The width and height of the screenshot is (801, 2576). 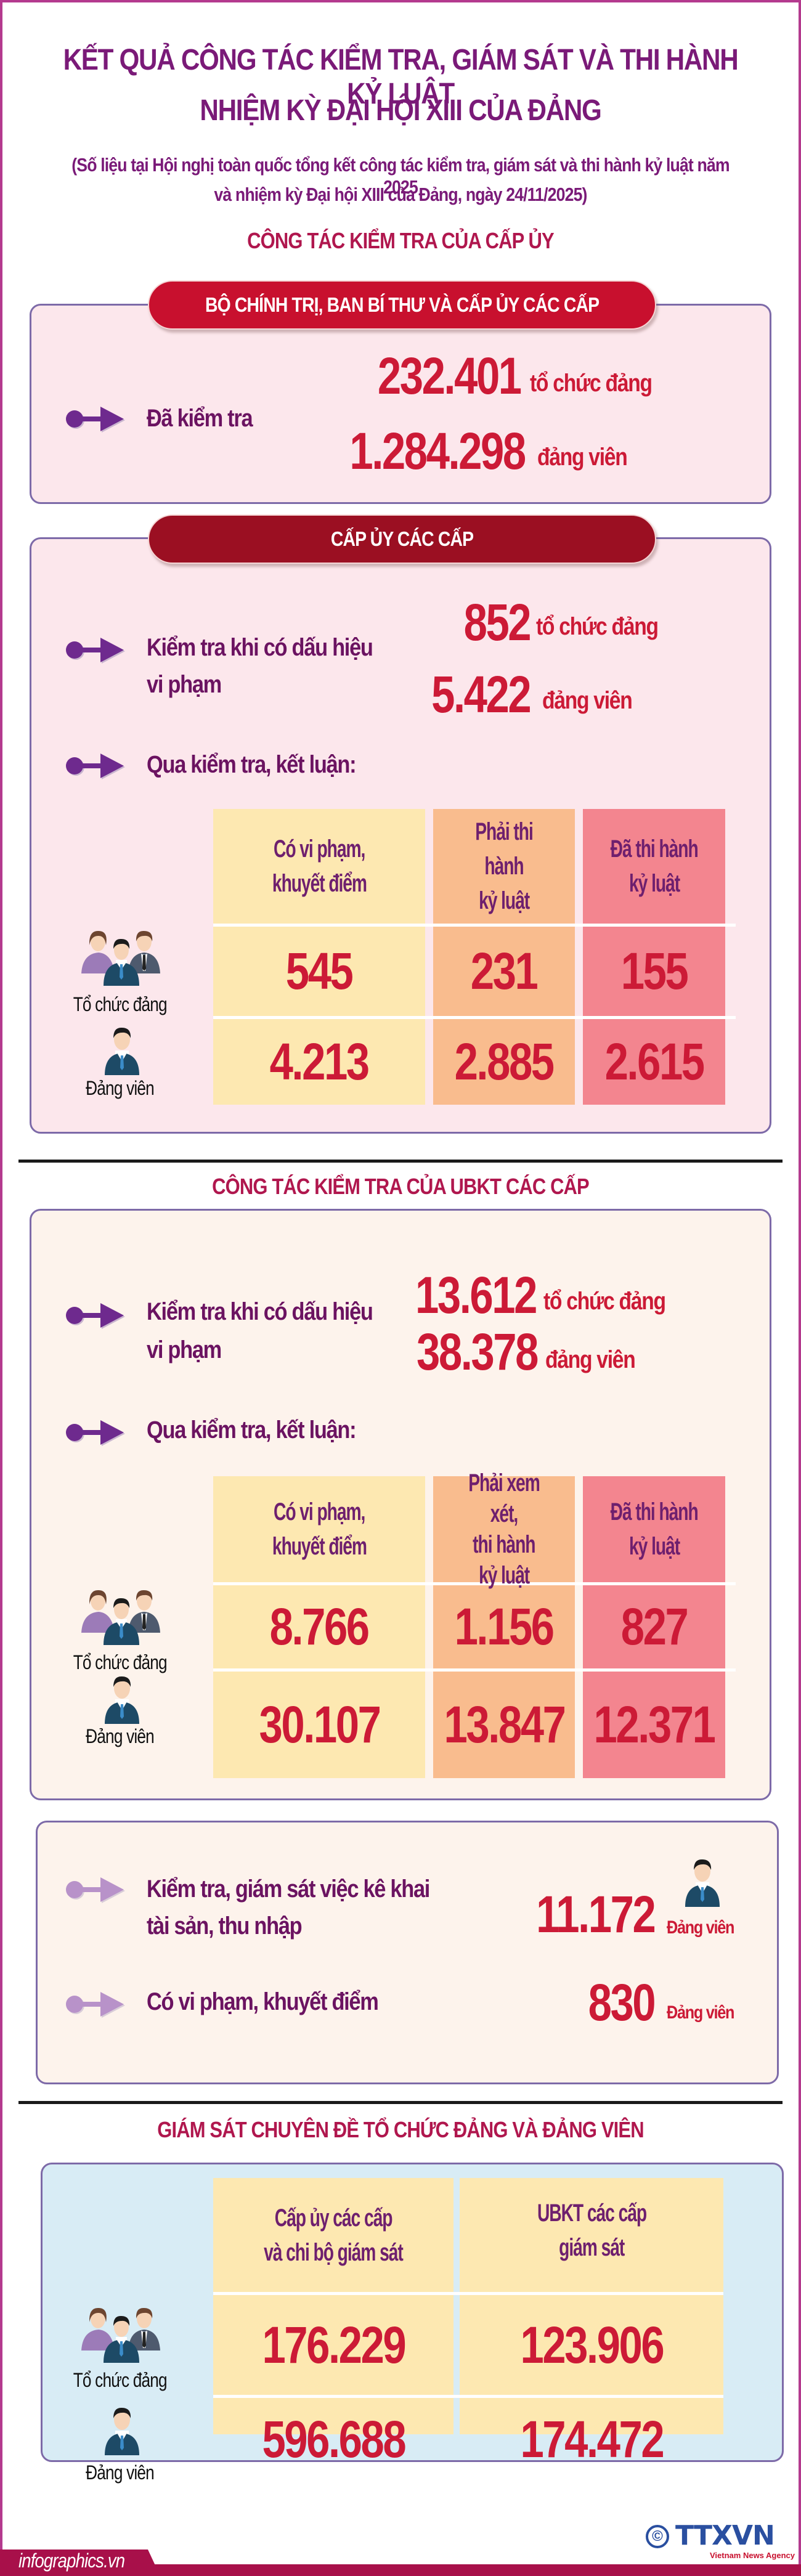 What do you see at coordinates (401, 240) in the screenshot?
I see `section-heading-party-committees: CÔNG TÁC KIỂM TRA CỦA CẤP ỦY` at bounding box center [401, 240].